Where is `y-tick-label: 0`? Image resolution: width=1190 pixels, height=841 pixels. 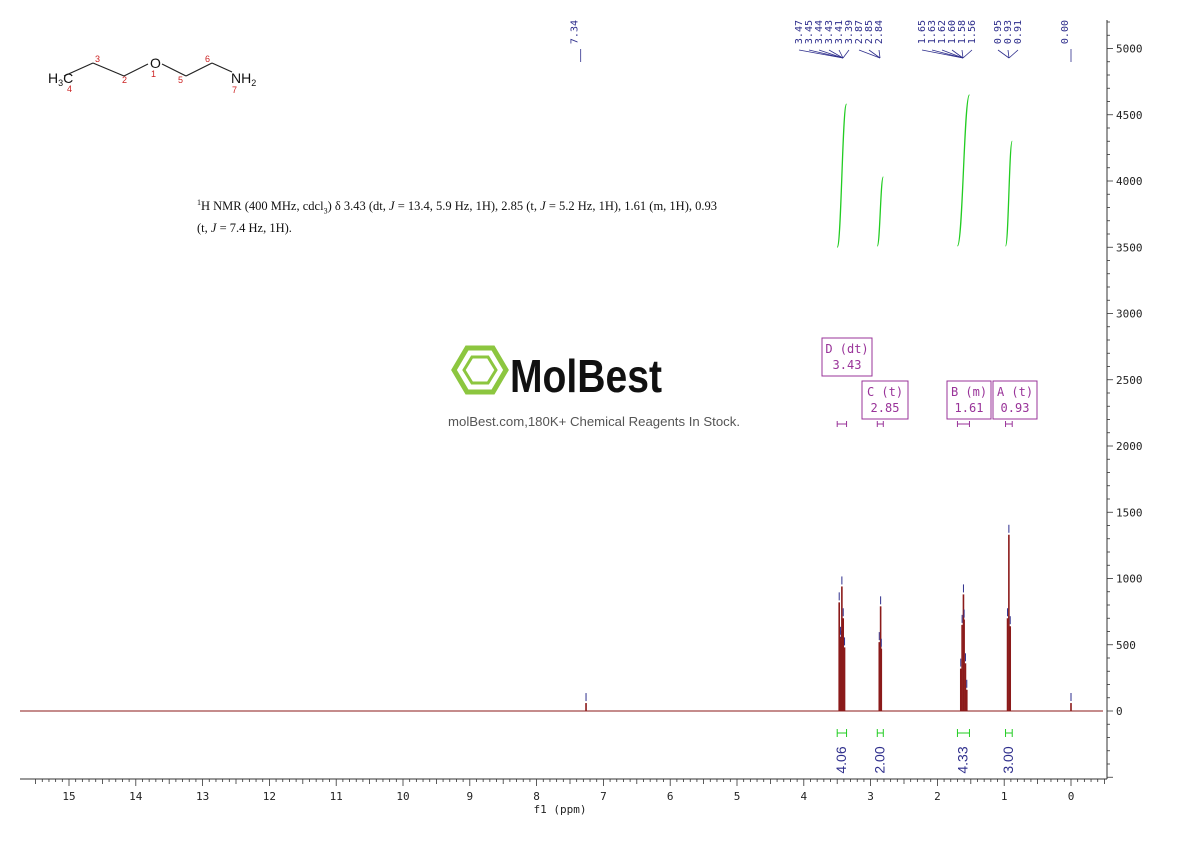
y-tick-label: 0 is located at coordinates (1119, 711).